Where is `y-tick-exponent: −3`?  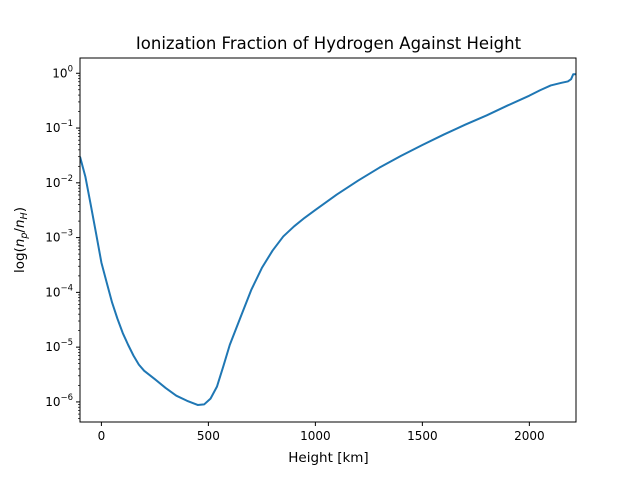 y-tick-exponent: −3 is located at coordinates (66, 234).